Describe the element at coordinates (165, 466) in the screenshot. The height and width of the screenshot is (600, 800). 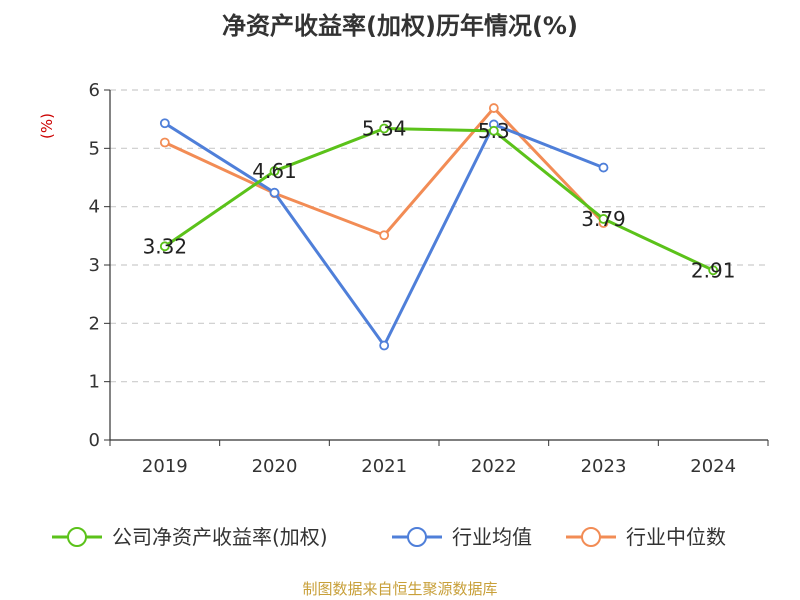
I see `x-tick-label-2019: 2019` at that location.